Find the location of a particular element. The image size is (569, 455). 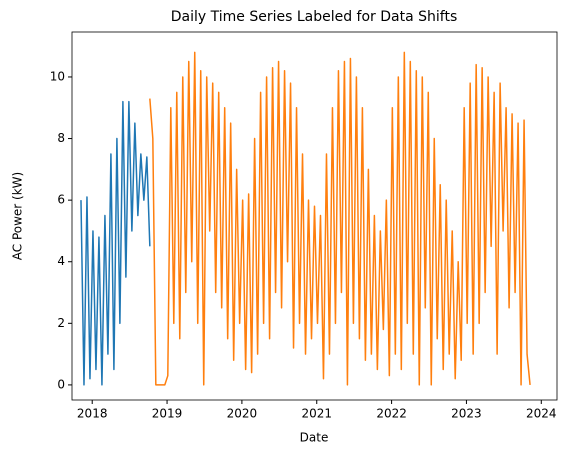

x-tick-label: 2021 is located at coordinates (316, 414).